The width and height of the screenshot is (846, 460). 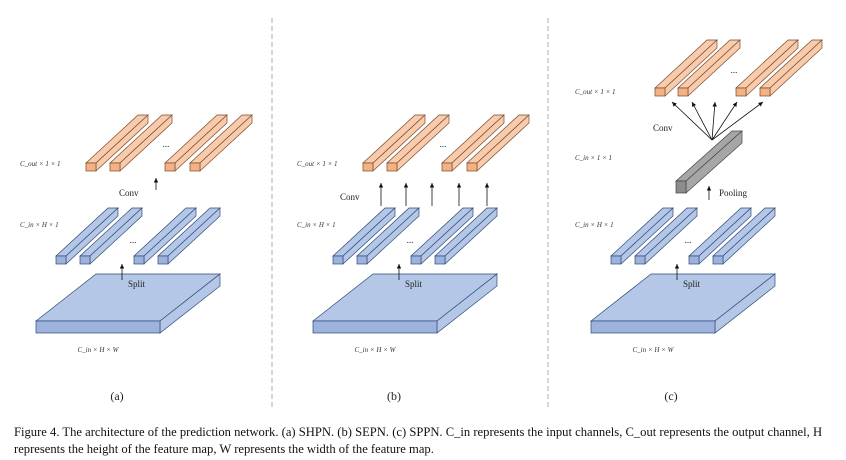 I want to click on panel-a, so click(x=143, y=224).